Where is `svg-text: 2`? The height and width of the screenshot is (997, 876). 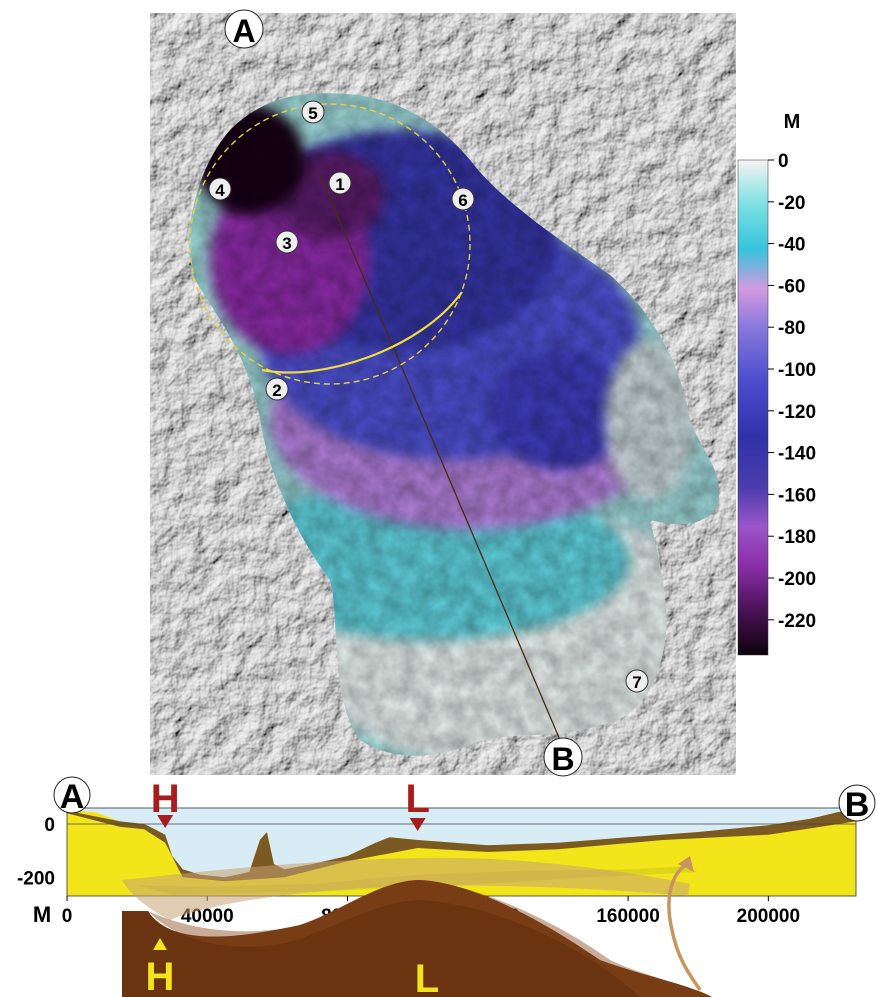
svg-text: 2 is located at coordinates (276, 390).